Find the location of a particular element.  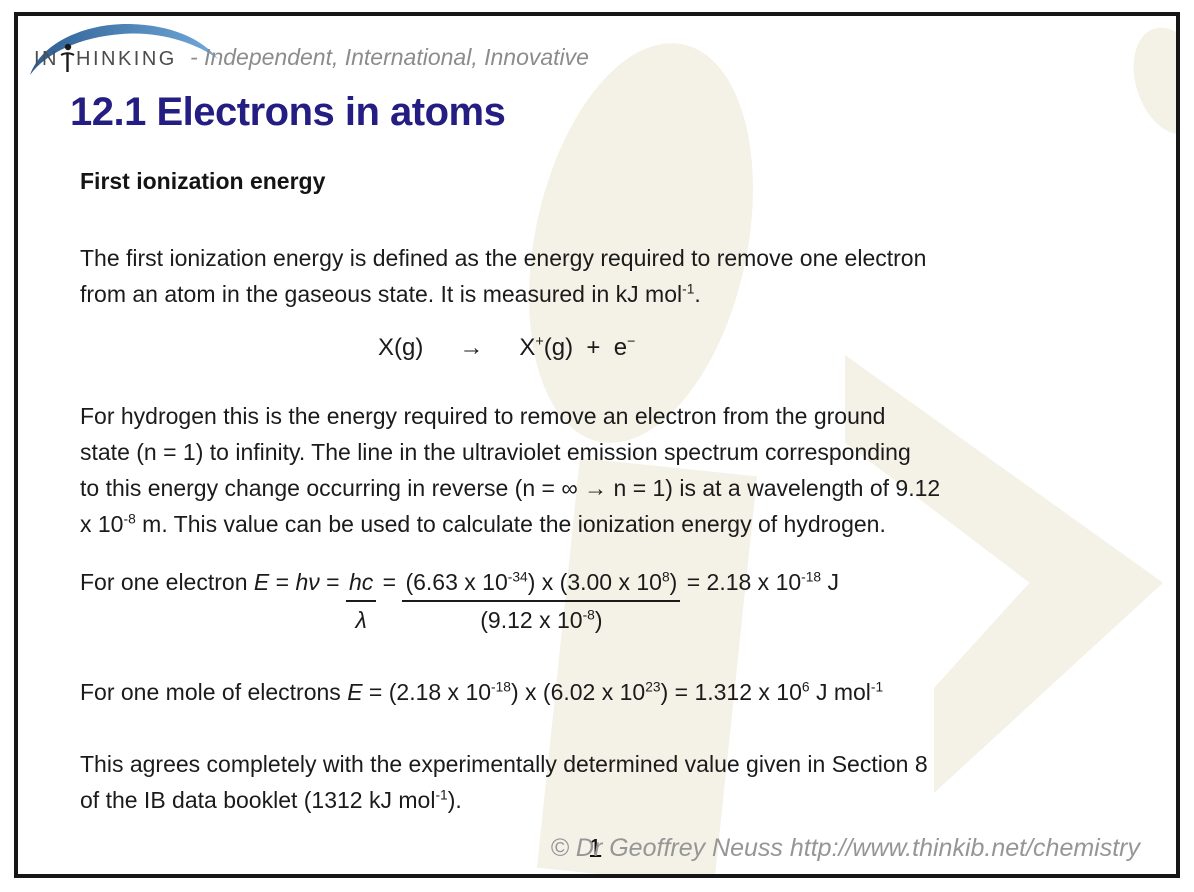

thinker-person-icon is located at coordinates (67, 57).